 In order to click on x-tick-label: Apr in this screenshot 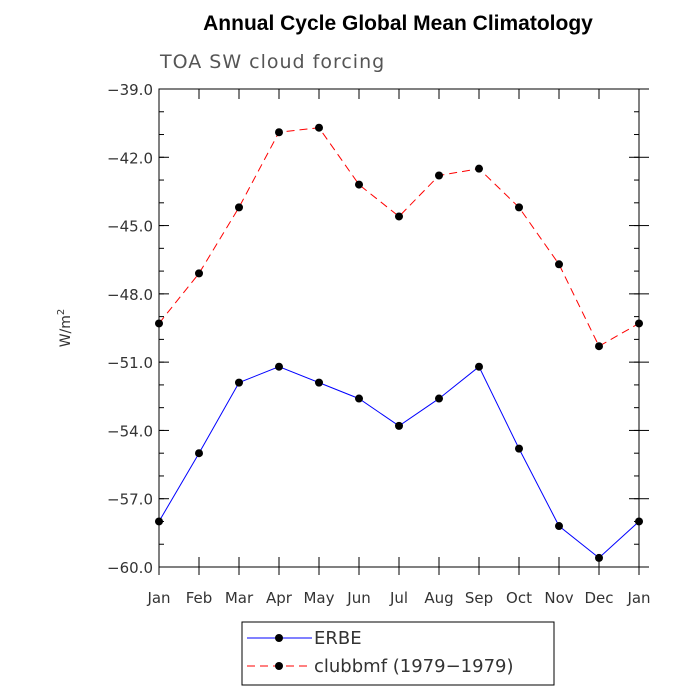, I will do `click(279, 598)`.